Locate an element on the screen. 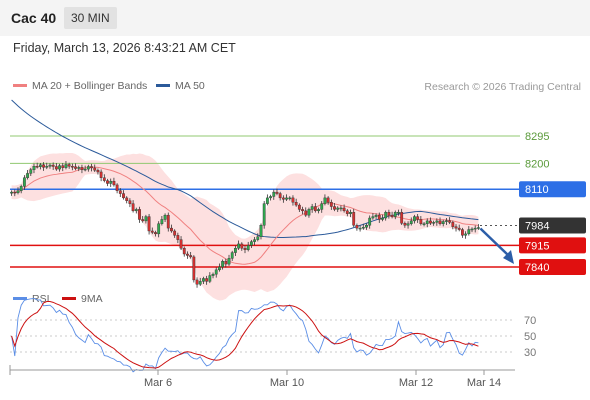 The image size is (590, 400). level-label-7840: 7840 is located at coordinates (537, 268).